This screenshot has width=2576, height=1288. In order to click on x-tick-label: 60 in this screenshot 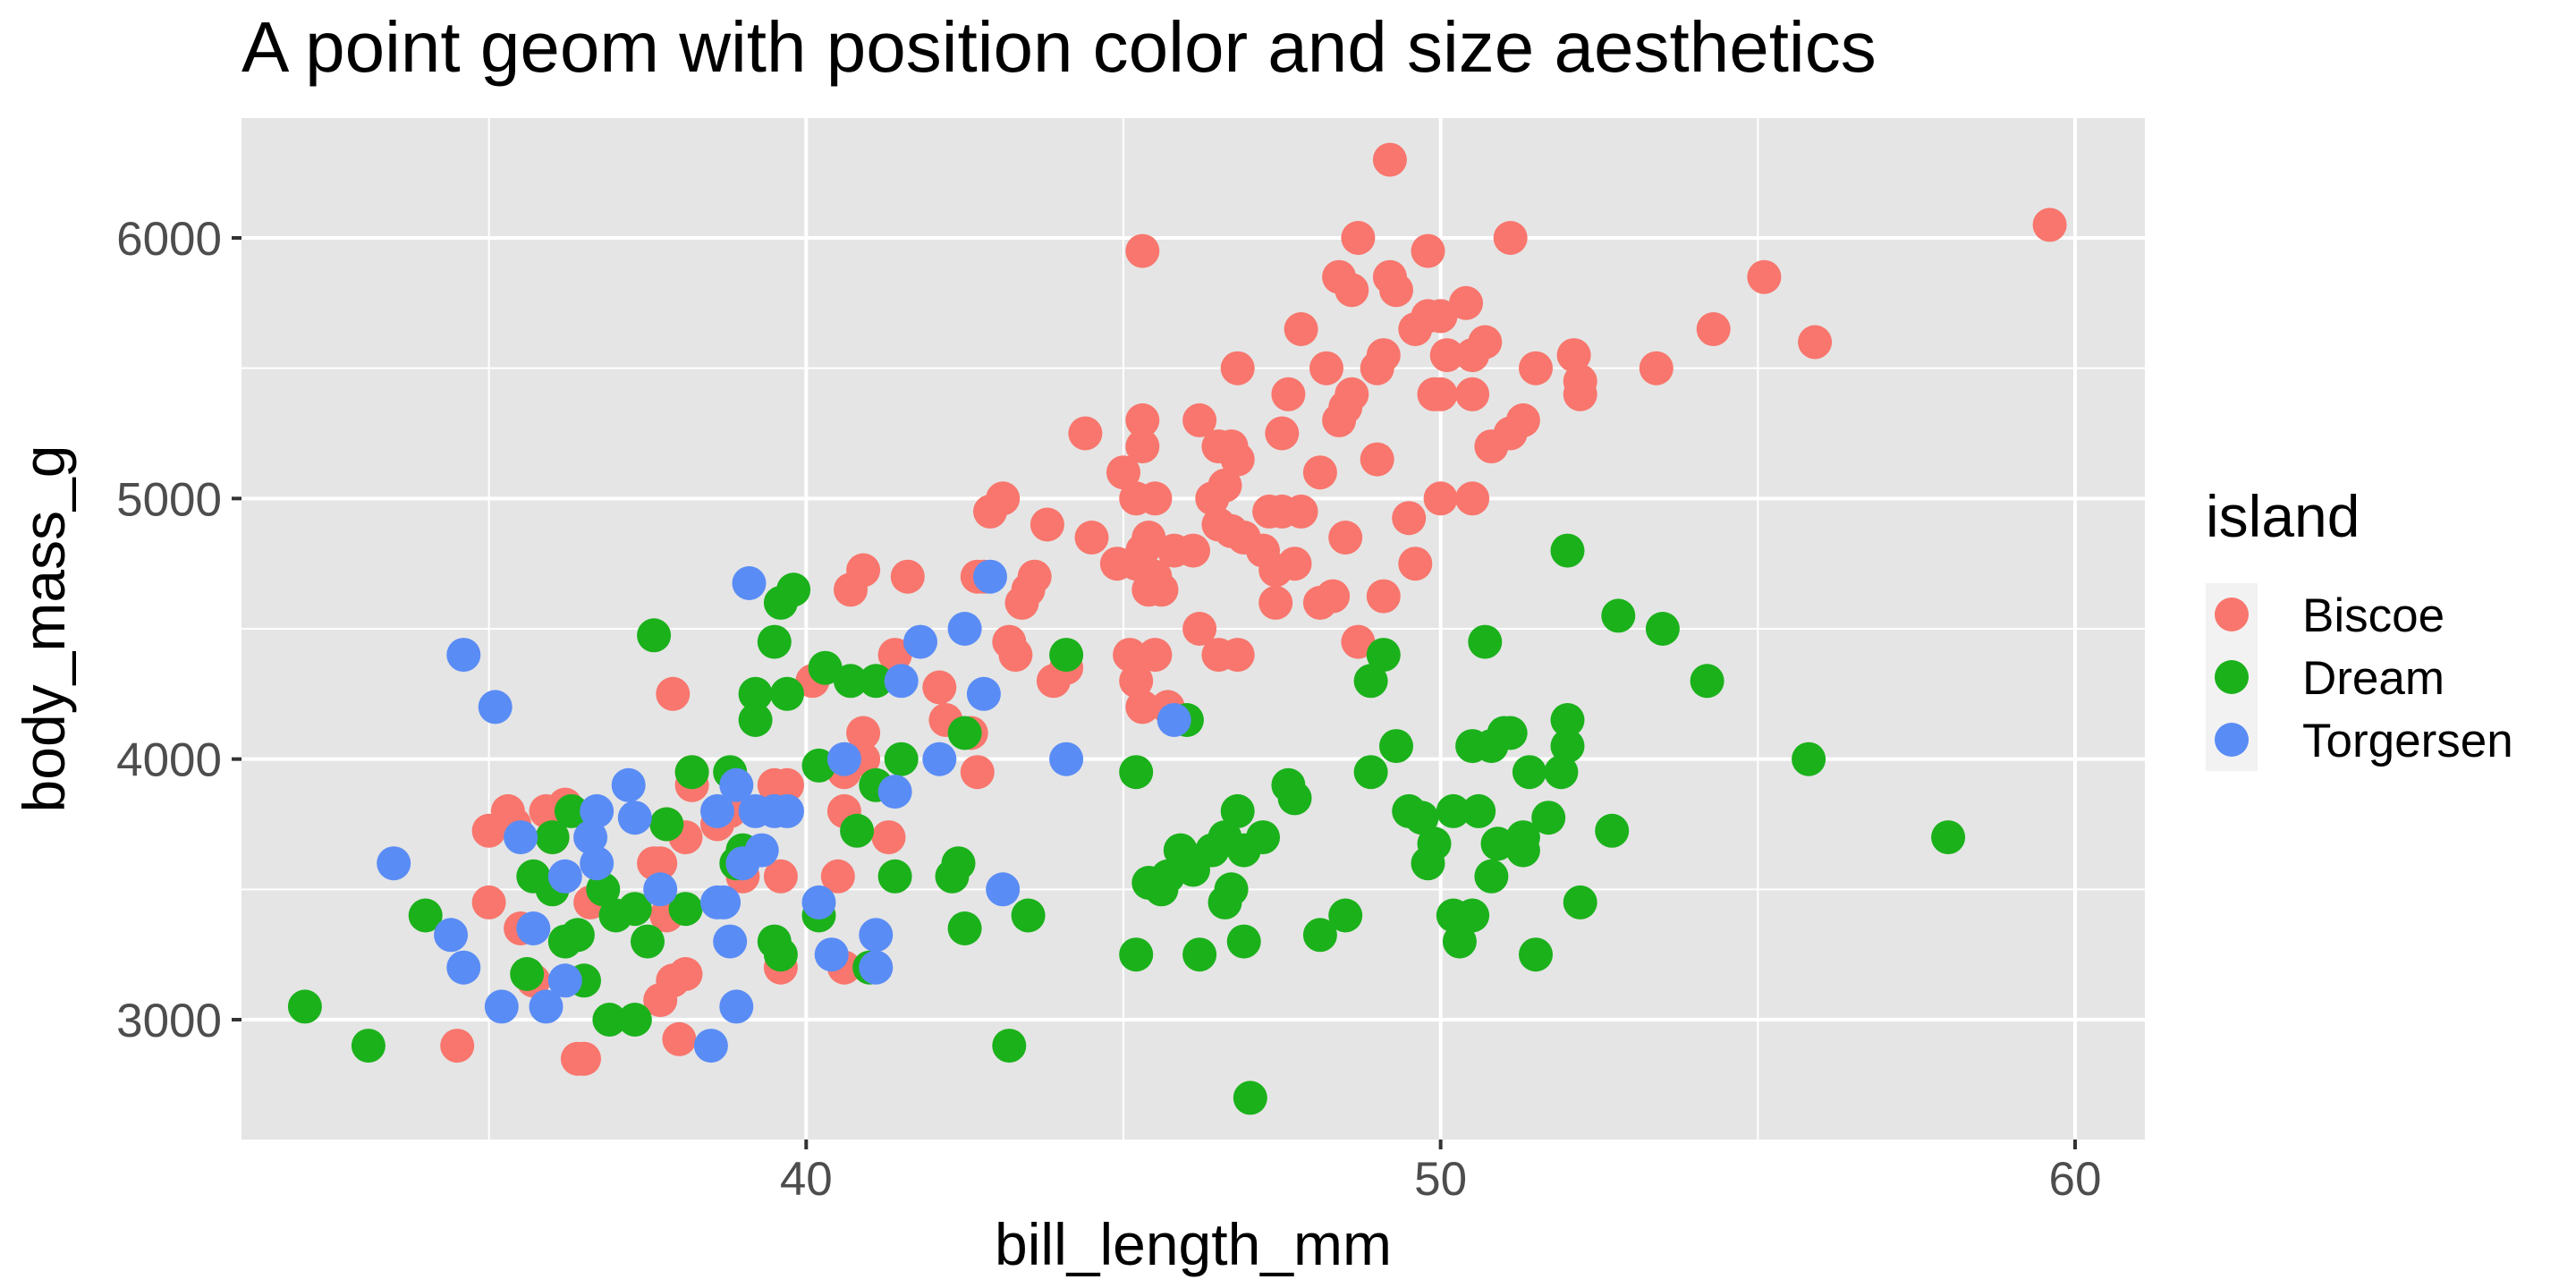, I will do `click(2074, 1179)`.